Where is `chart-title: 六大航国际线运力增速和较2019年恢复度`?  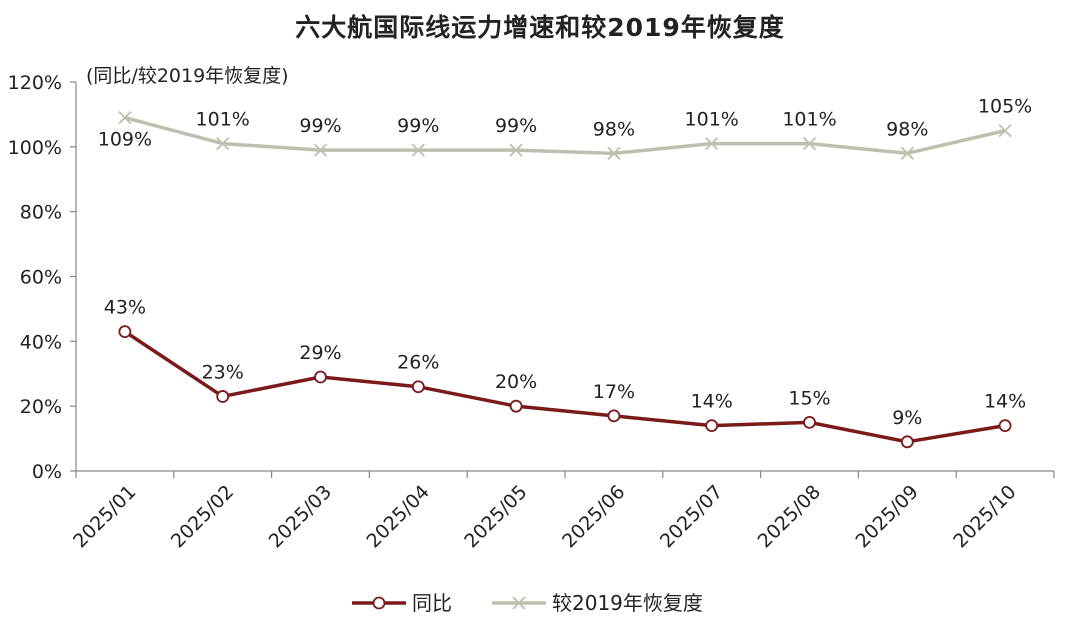 chart-title: 六大航国际线运力增速和较2019年恢复度 is located at coordinates (540, 27).